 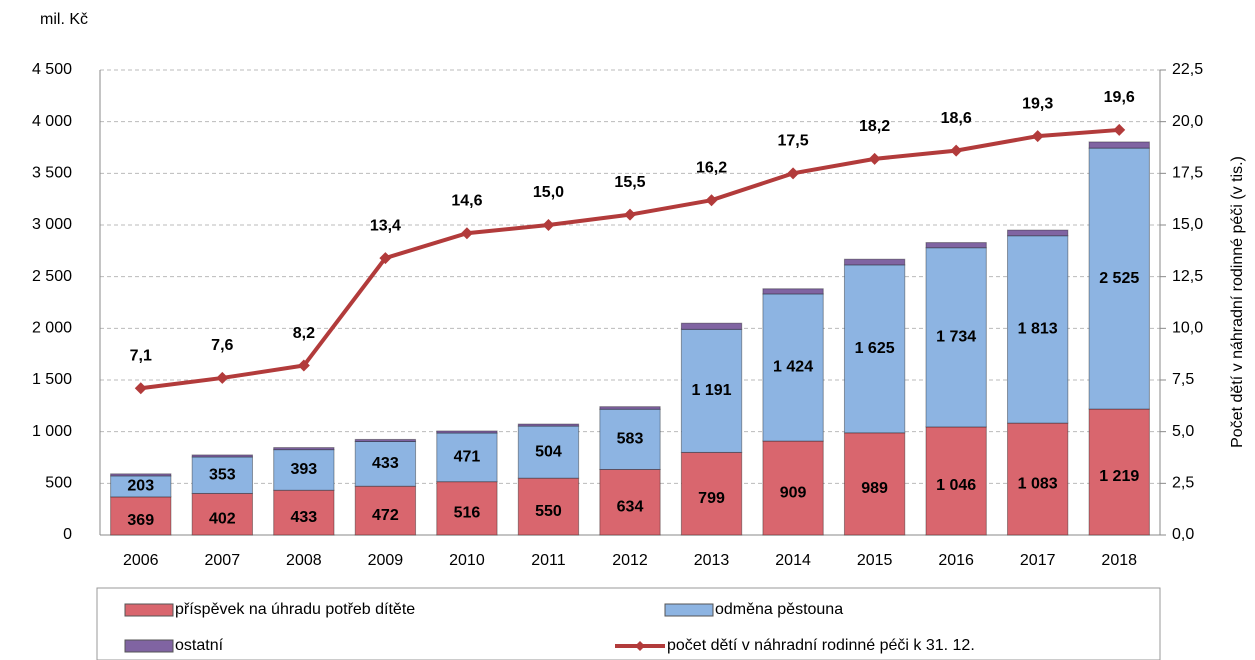 What do you see at coordinates (303, 517) in the screenshot?
I see `data-label: 433` at bounding box center [303, 517].